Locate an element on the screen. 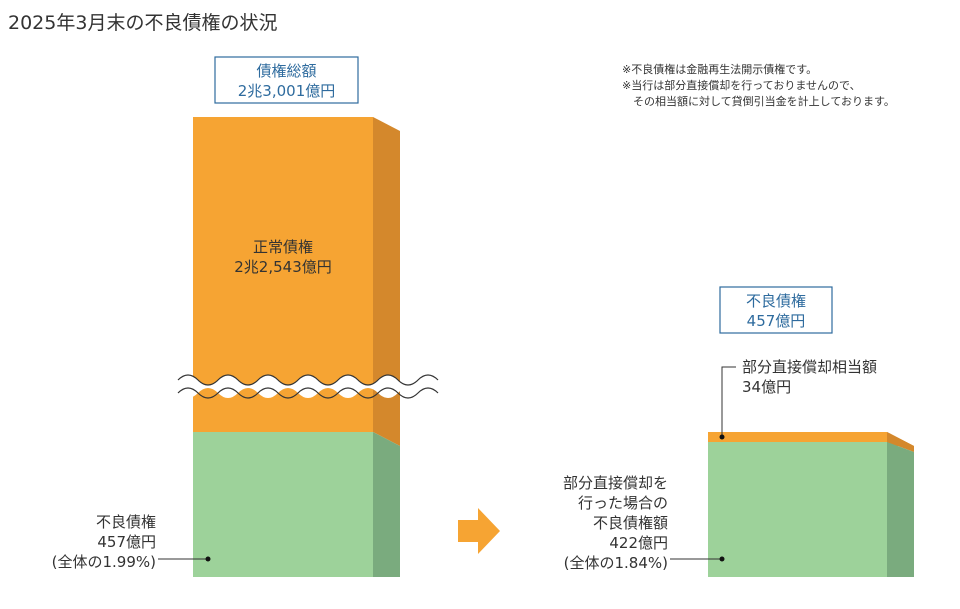  left-npl-share: (全体の1.99%) is located at coordinates (104, 562).